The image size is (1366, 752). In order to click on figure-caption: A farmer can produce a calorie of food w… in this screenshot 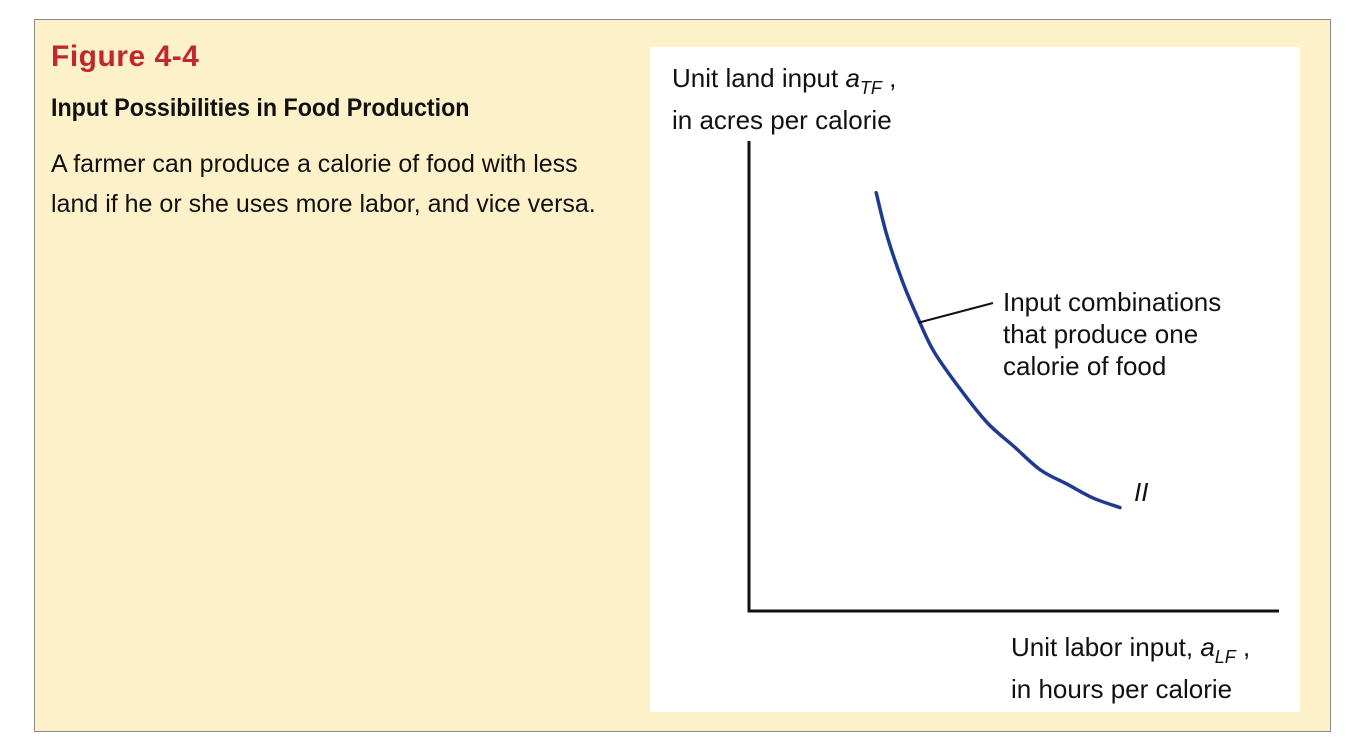, I will do `click(323, 184)`.